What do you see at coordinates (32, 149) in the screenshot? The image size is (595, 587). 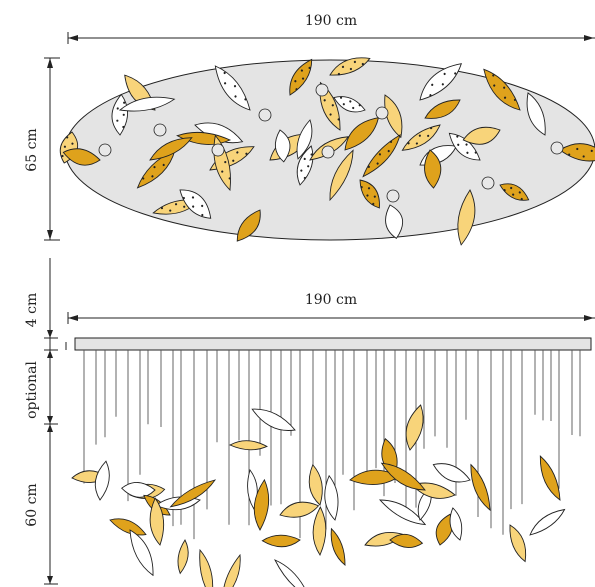 I see `top-height-label: 65 cm` at bounding box center [32, 149].